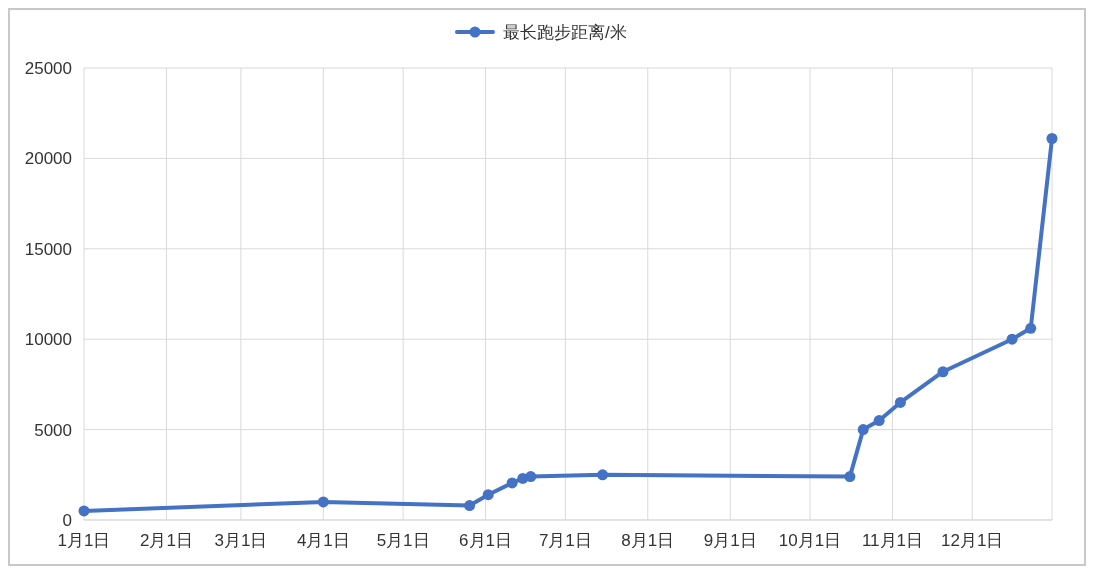  What do you see at coordinates (648, 540) in the screenshot?
I see `x-tick-label: 8月1日` at bounding box center [648, 540].